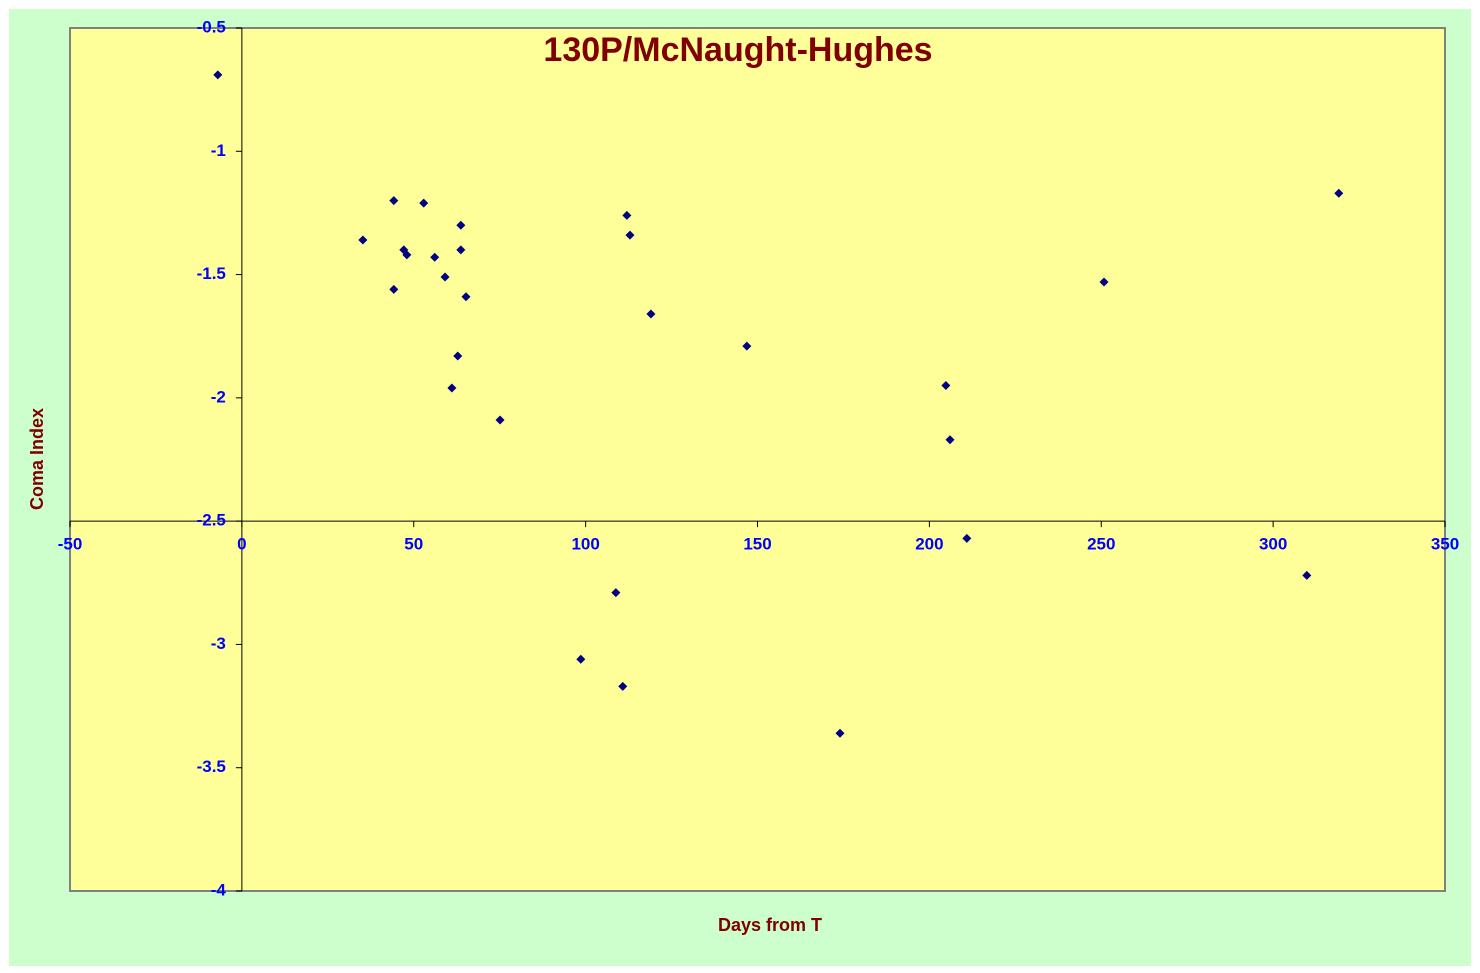 This screenshot has height=973, width=1480. I want to click on x-axis-title: Days from T, so click(770, 925).